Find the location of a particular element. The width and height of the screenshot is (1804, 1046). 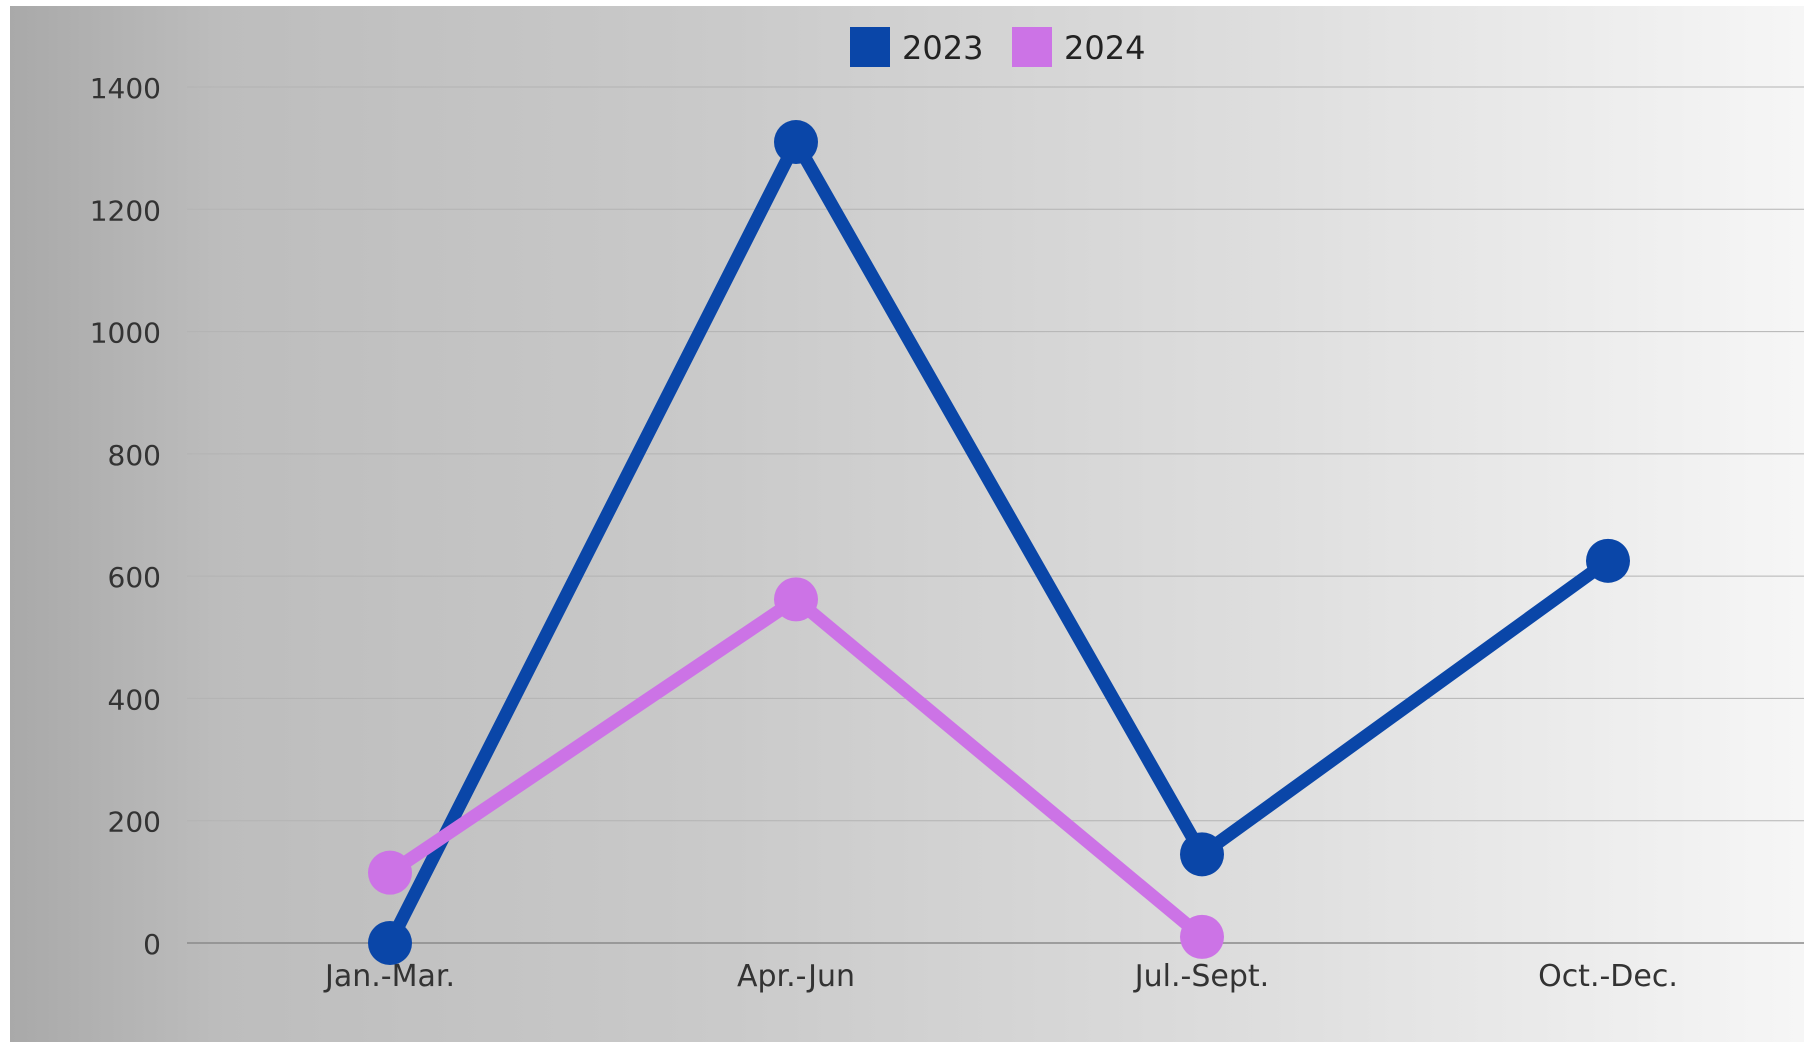

y-axis: 0 200 400 600 800 1000 1200 1400 is located at coordinates (125, 516).